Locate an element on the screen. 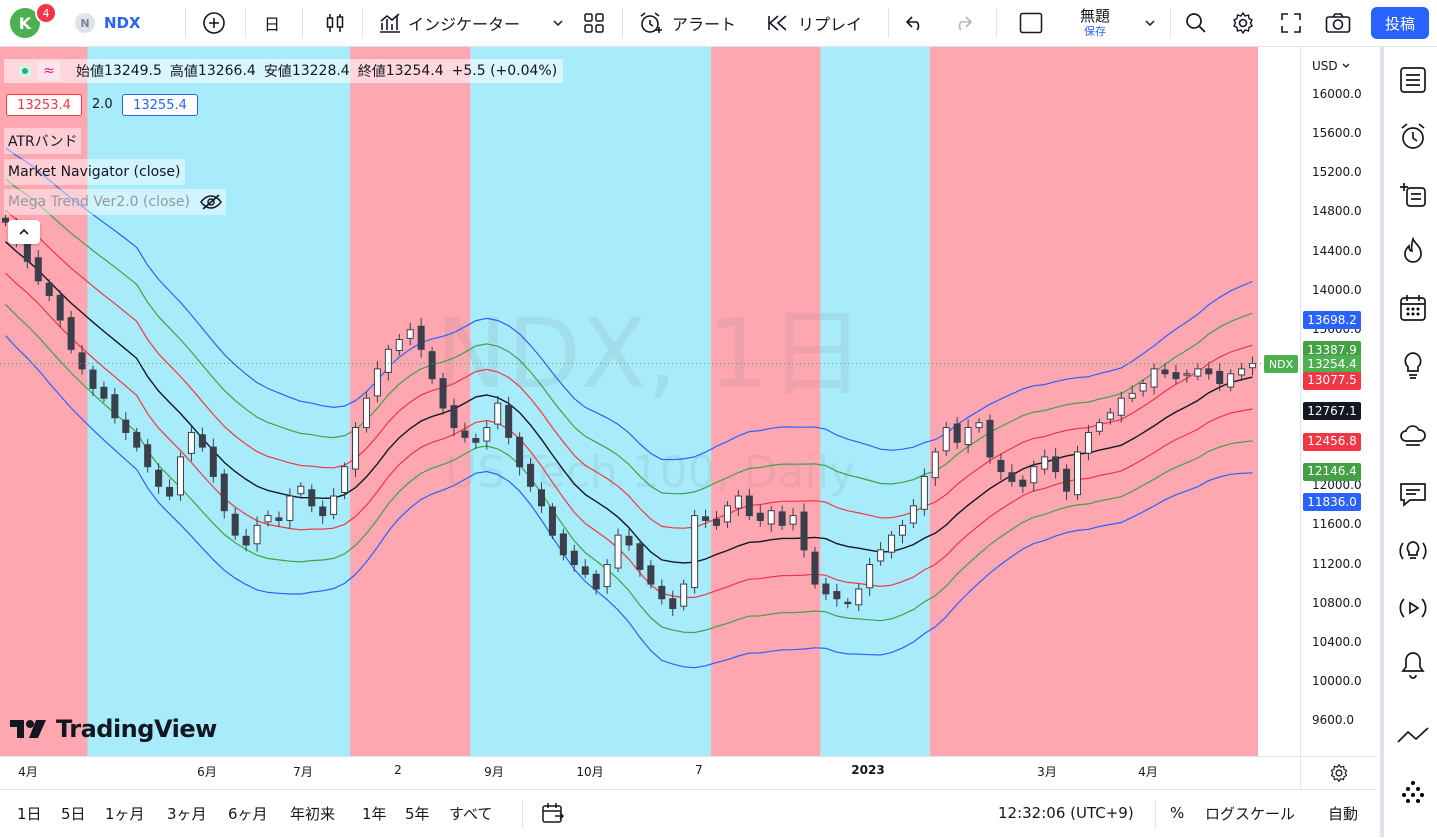 The height and width of the screenshot is (838, 1437). publish-button: 投稿 is located at coordinates (1400, 23).